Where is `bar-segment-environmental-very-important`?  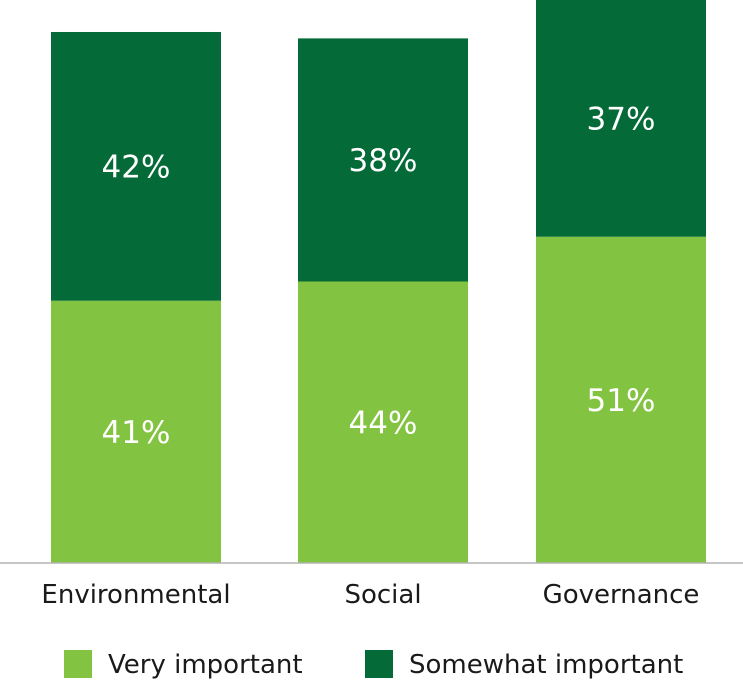
bar-segment-environmental-very-important is located at coordinates (136, 431).